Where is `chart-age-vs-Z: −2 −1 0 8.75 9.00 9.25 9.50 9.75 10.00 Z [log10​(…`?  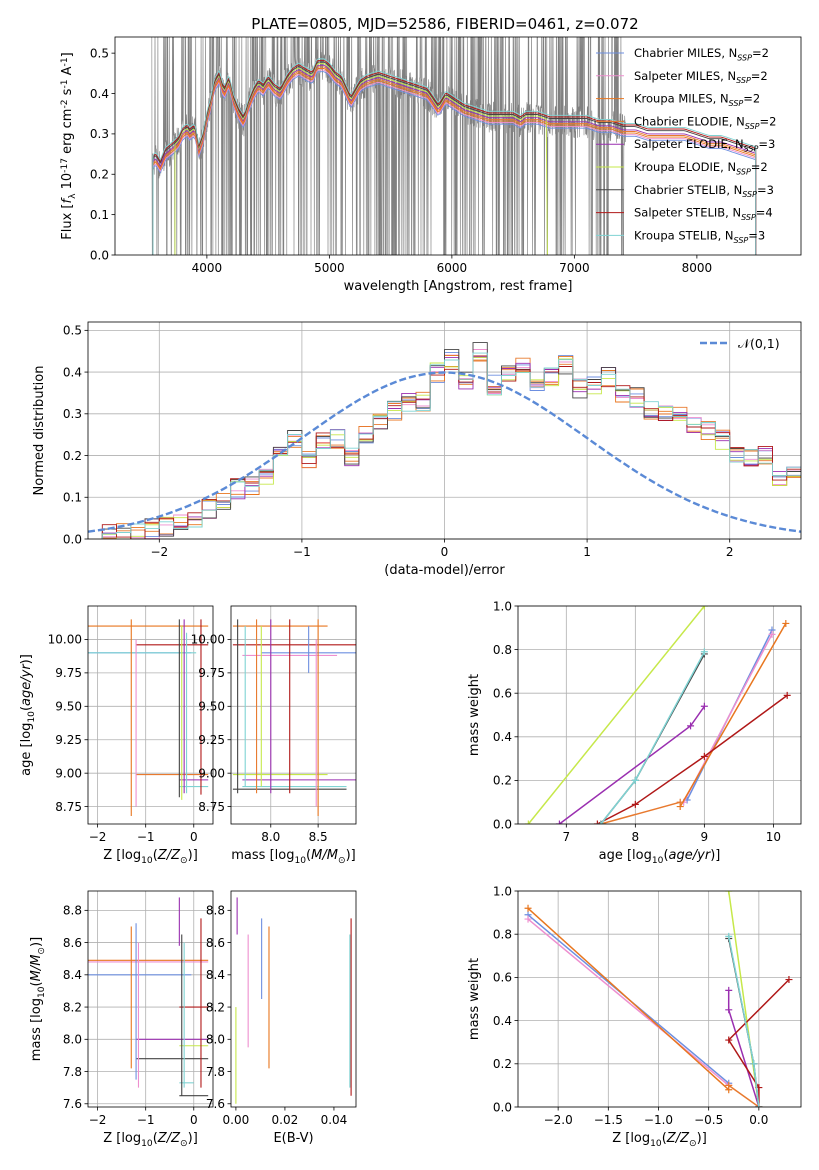
chart-age-vs-Z: −2 −1 0 8.75 9.00 9.25 9.50 9.75 10.00 Z [log10​(… is located at coordinates (116, 735).